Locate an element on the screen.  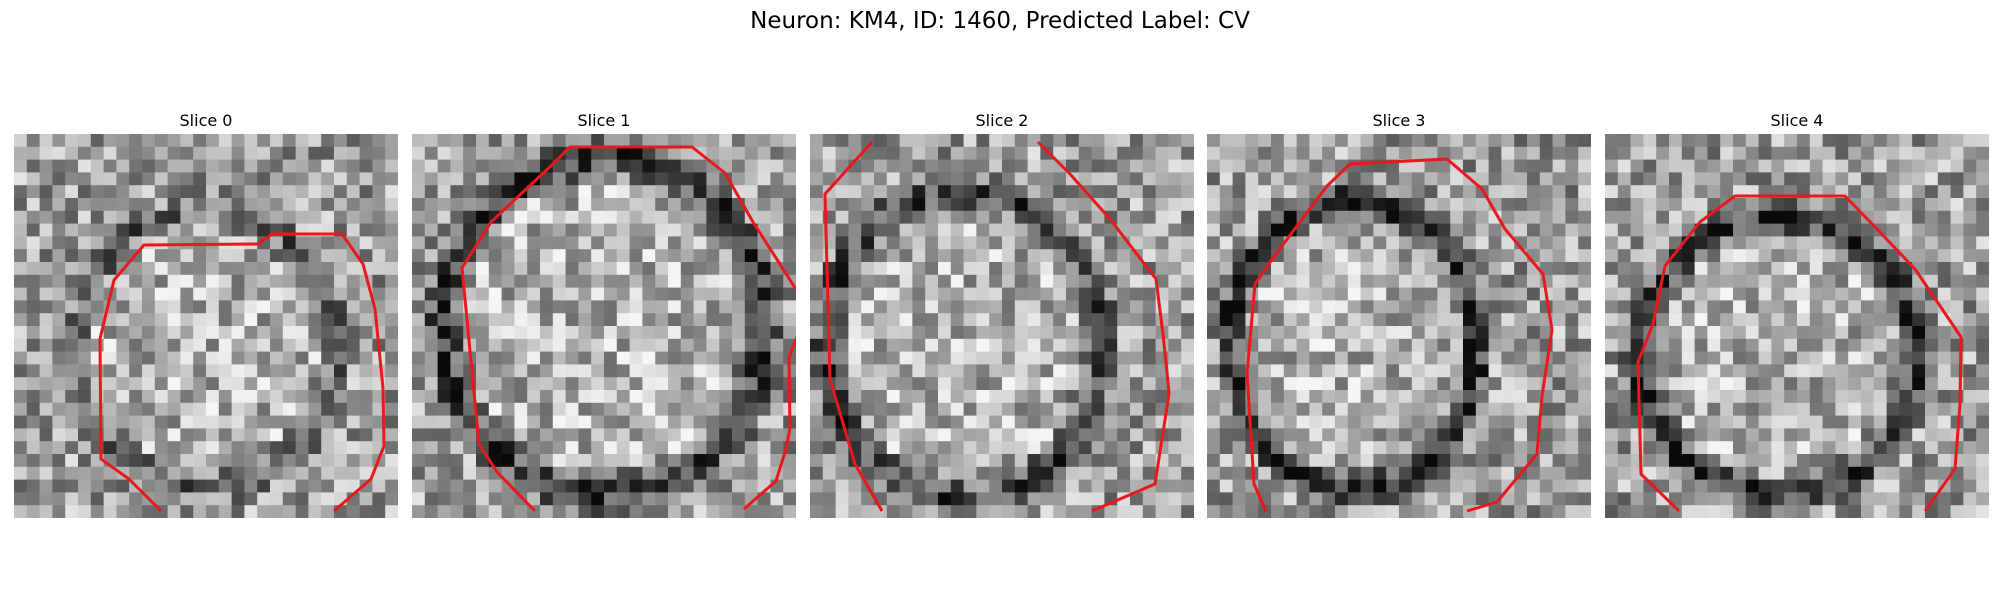
slice-panel-0: Slice 0 is located at coordinates (206, 313).